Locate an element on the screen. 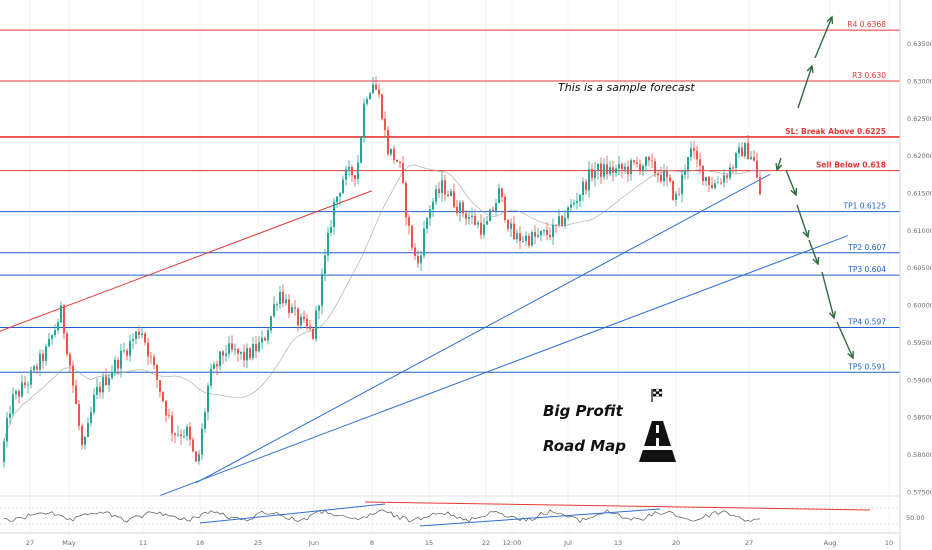  level-label: TP2 0.607 is located at coordinates (866, 247).